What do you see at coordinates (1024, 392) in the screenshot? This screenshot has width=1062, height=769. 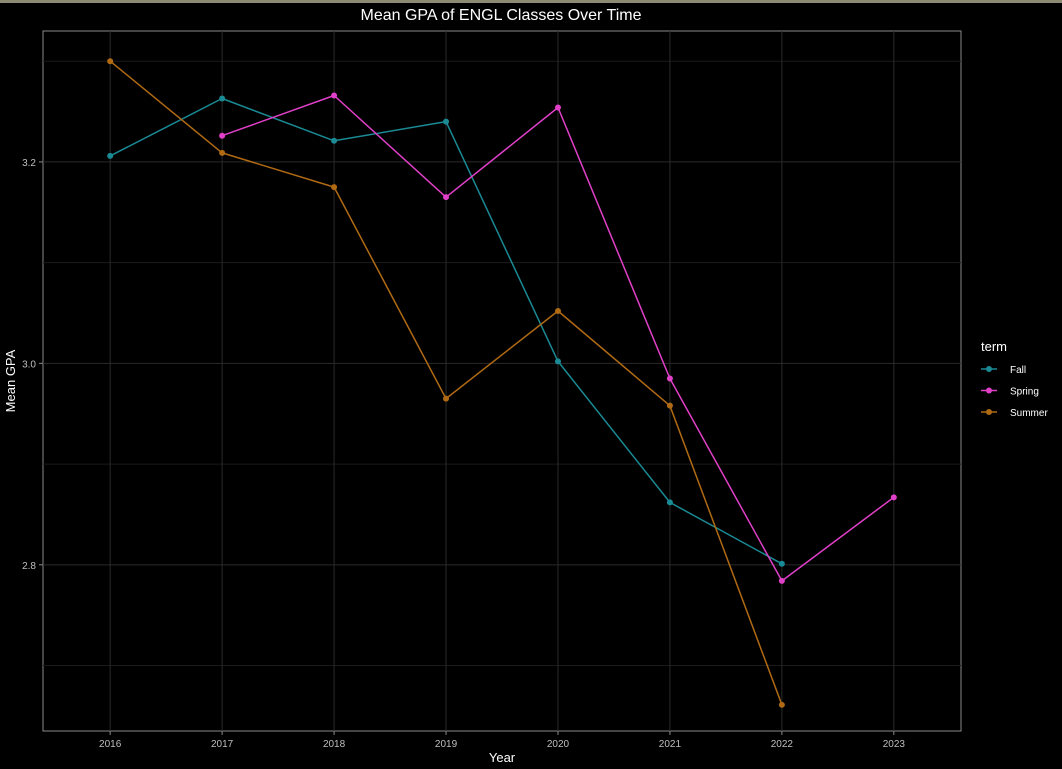 I see `legend-label-spring: Spring` at bounding box center [1024, 392].